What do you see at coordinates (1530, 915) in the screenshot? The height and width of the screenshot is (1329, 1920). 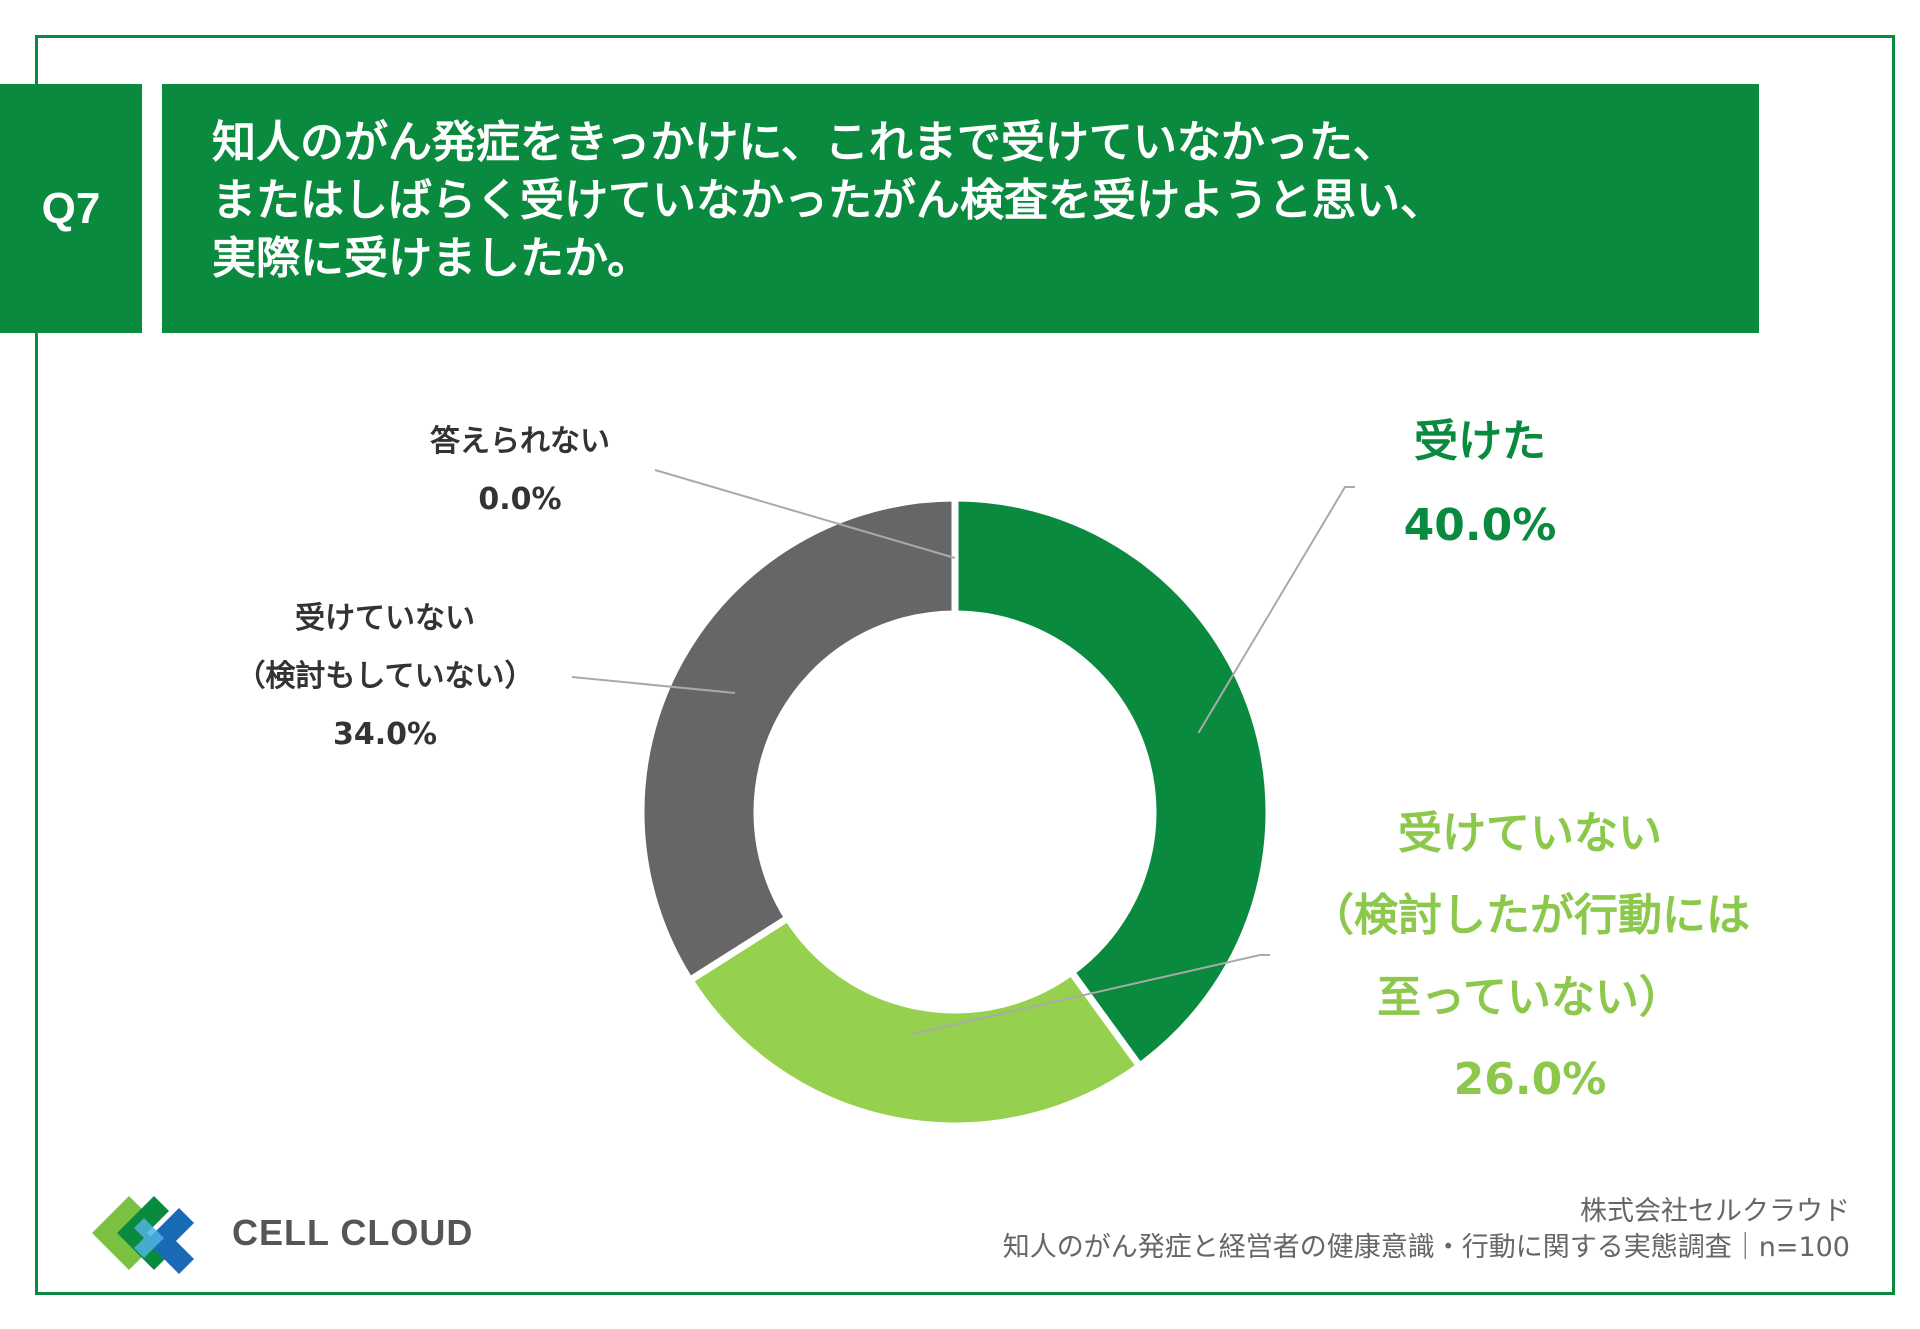 I see `label-considered-line-2: （検討したが行動には` at bounding box center [1530, 915].